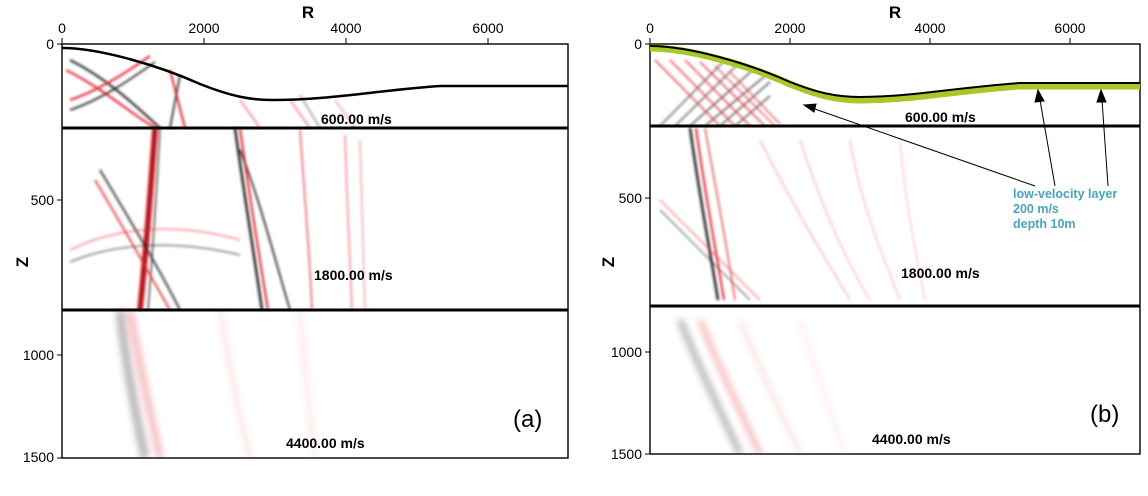 This screenshot has height=496, width=1148. What do you see at coordinates (608, 262) in the screenshot?
I see `y-axis-title-b: Z` at bounding box center [608, 262].